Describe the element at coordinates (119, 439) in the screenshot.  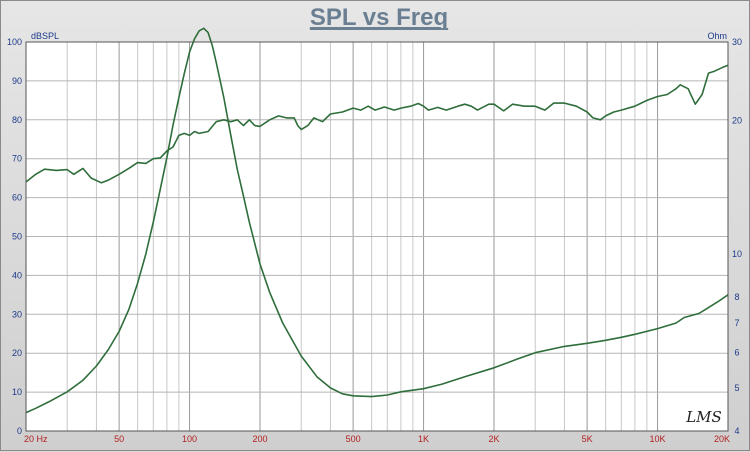
I see `x-tick-label: 50` at that location.